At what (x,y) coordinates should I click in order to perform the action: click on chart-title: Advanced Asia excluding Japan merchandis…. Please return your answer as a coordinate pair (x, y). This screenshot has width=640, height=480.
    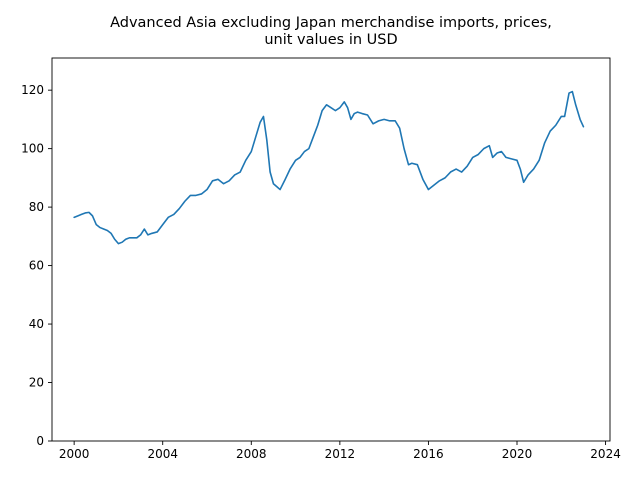
    Looking at the image, I should click on (331, 31).